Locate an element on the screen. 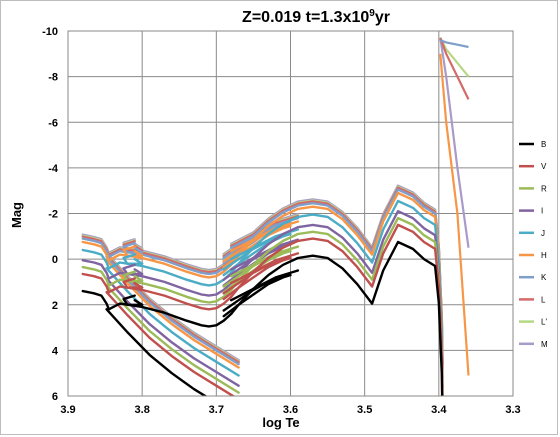  x-tick-label: 3.9 is located at coordinates (67, 410).